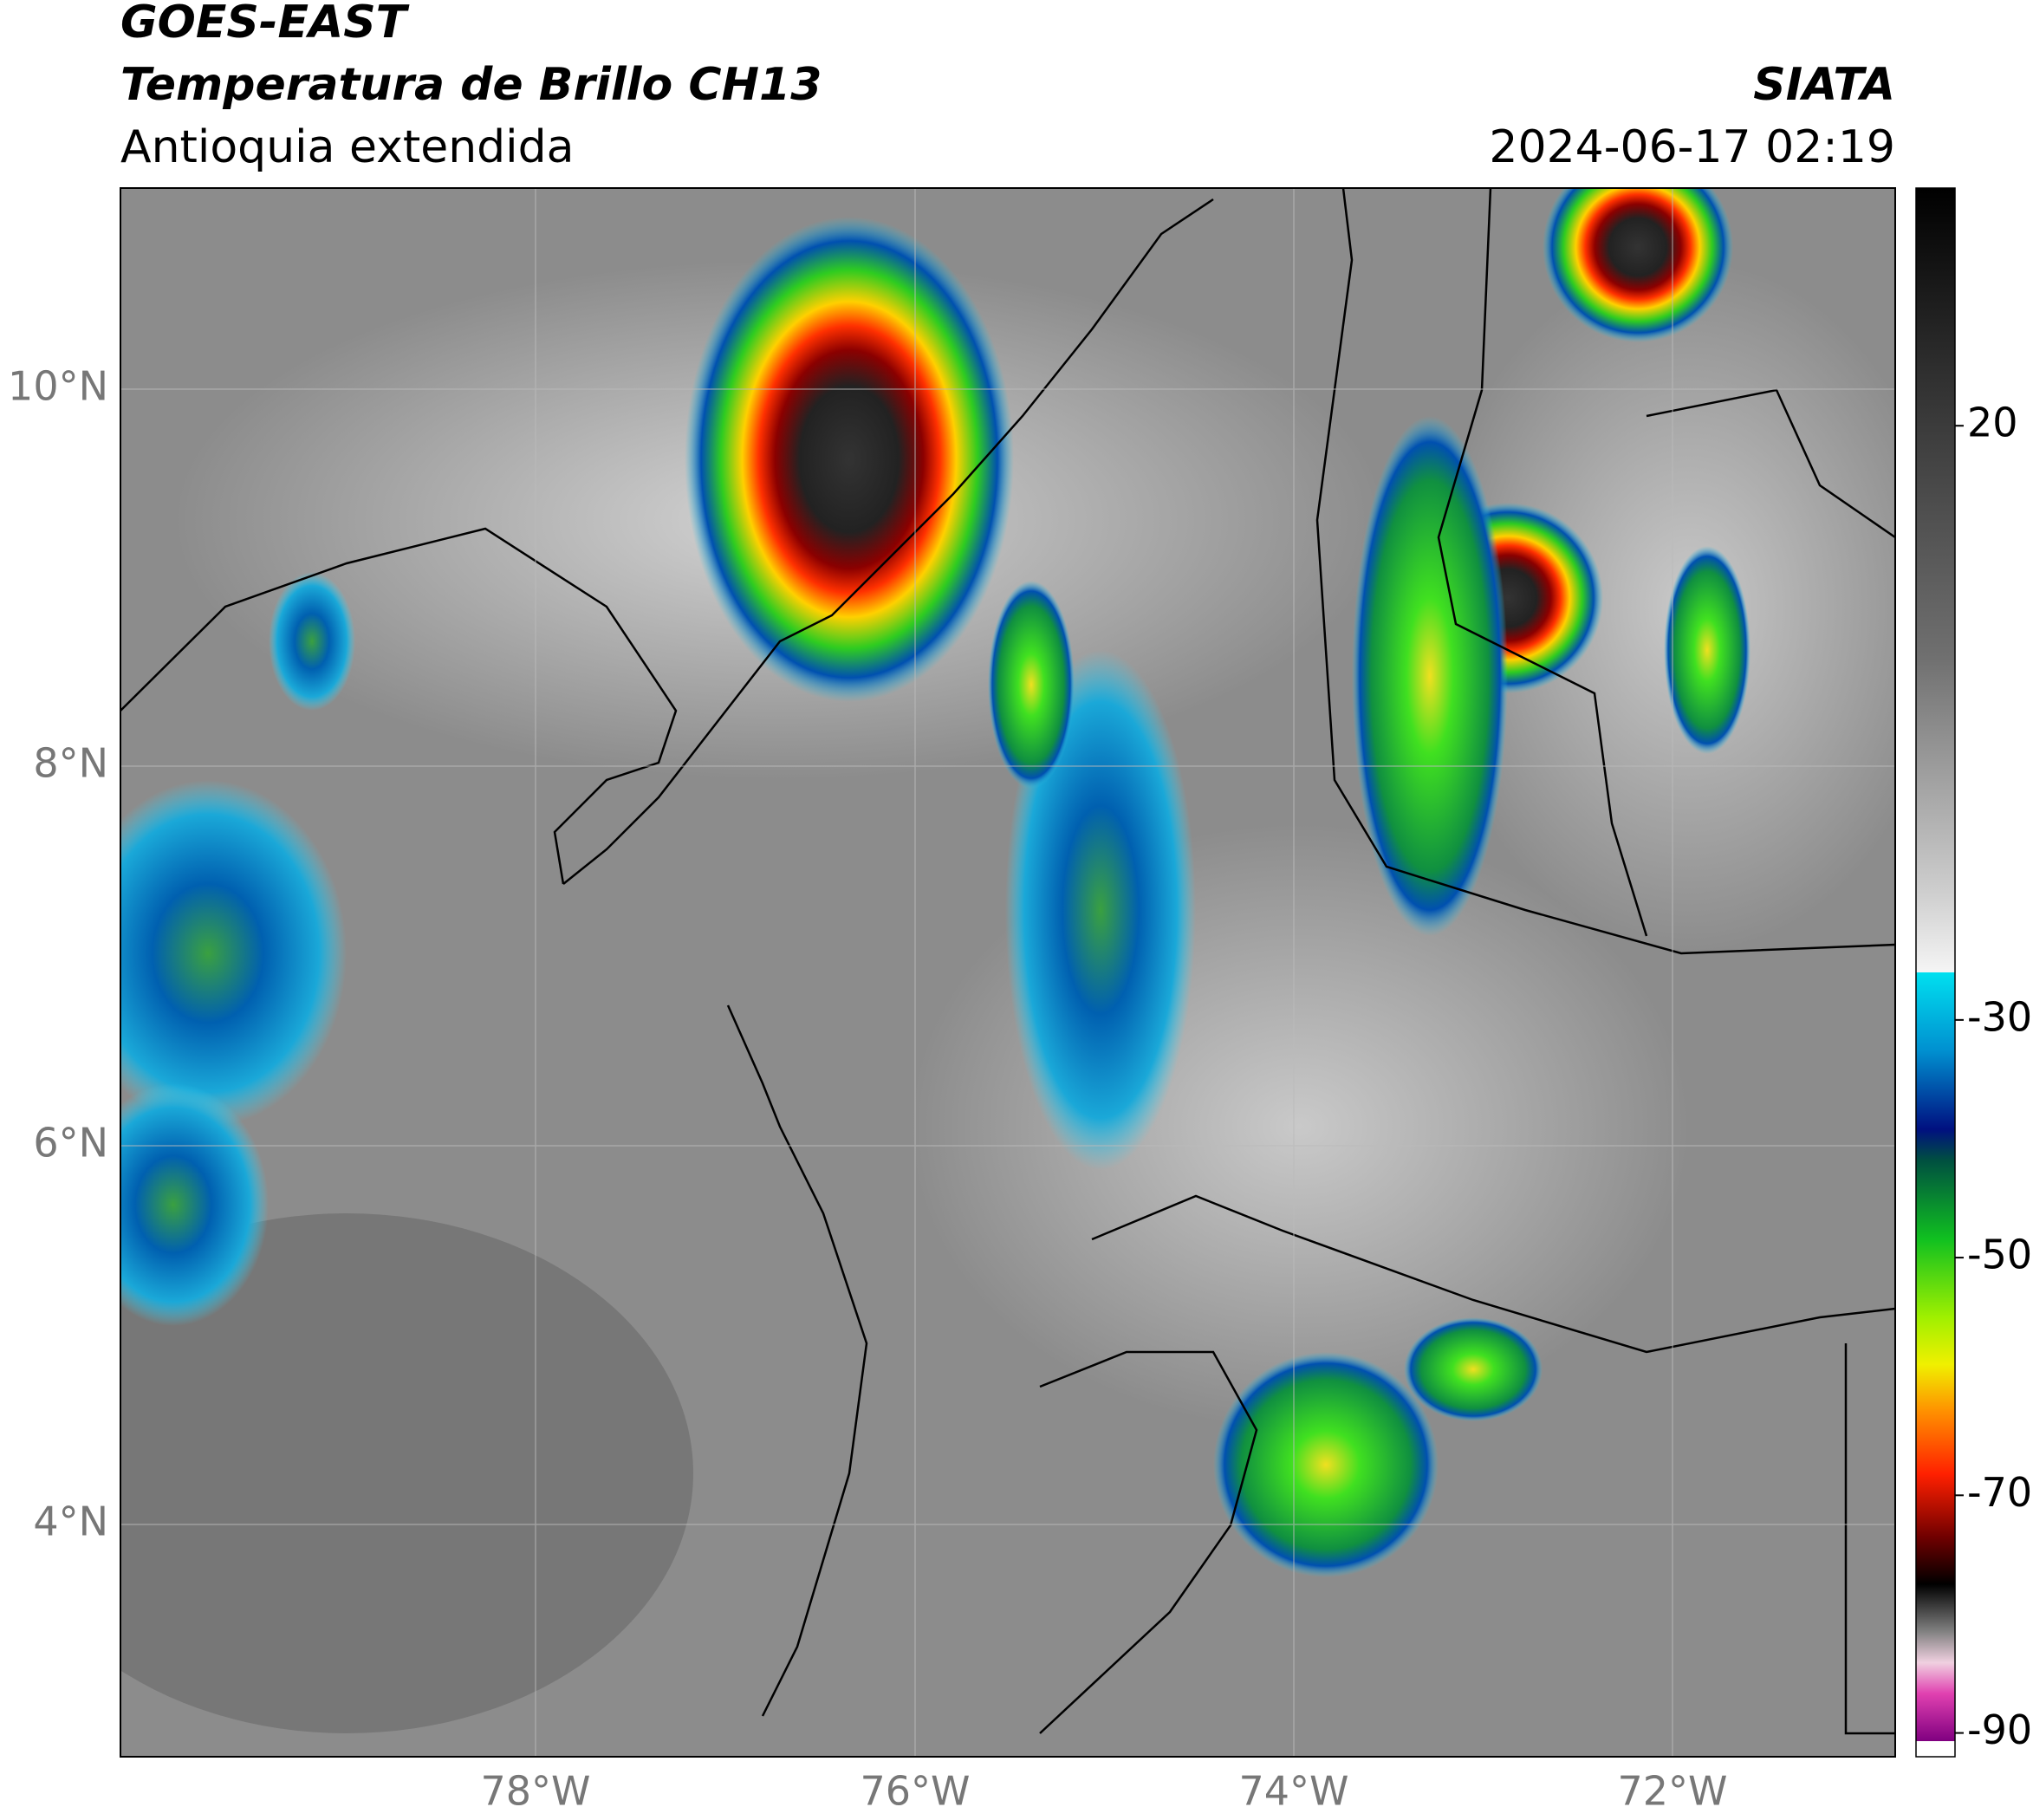 This screenshot has height=1820, width=2033. I want to click on datetime: 2024-06-17 02:19, so click(1692, 147).